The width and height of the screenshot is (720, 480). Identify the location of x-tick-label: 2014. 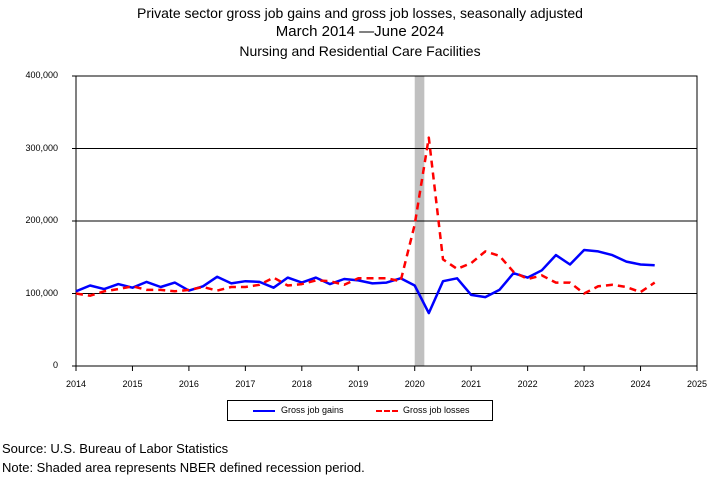
(76, 384).